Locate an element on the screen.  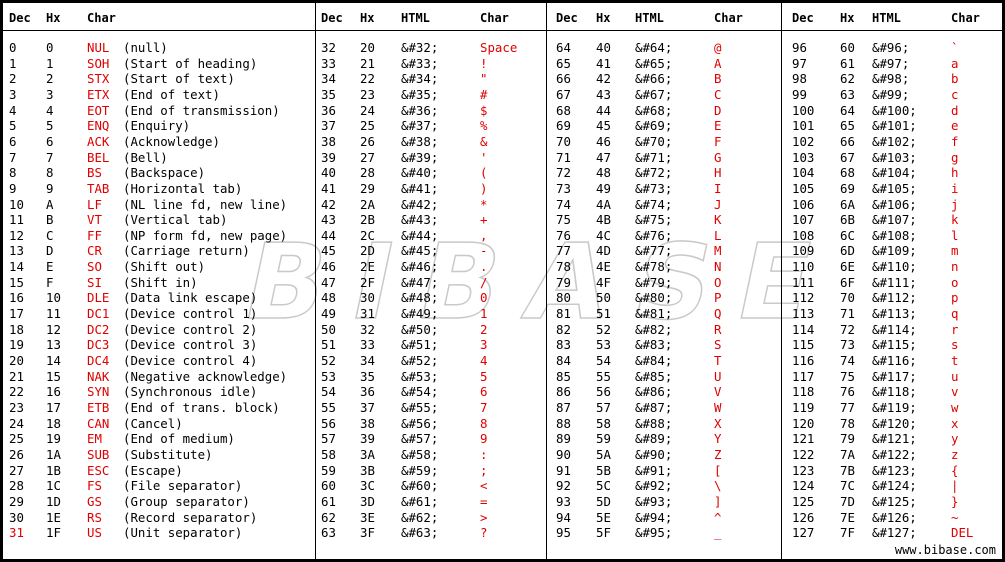
cell-hex: 49 is located at coordinates (603, 188).